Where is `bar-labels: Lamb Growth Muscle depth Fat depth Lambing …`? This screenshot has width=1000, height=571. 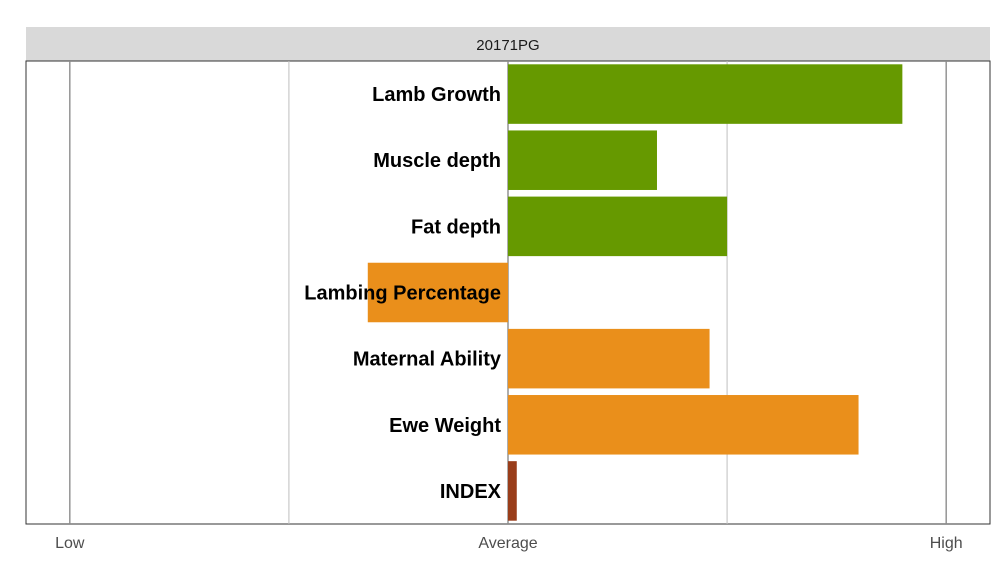 bar-labels: Lamb Growth Muscle depth Fat depth Lambing … is located at coordinates (403, 293).